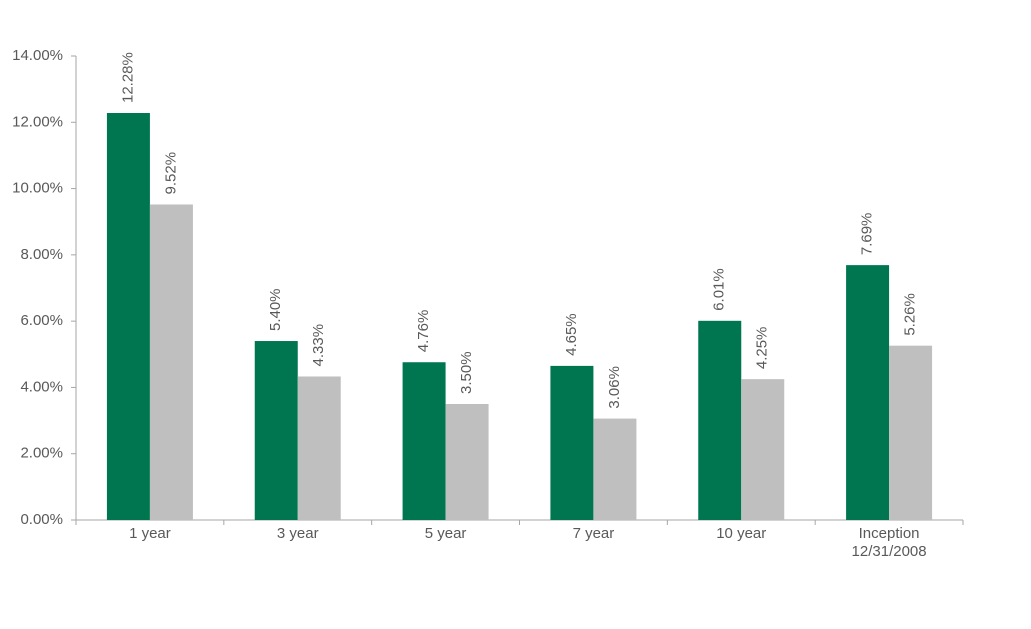  What do you see at coordinates (37, 121) in the screenshot?
I see `y-tick-label: 12.00%` at bounding box center [37, 121].